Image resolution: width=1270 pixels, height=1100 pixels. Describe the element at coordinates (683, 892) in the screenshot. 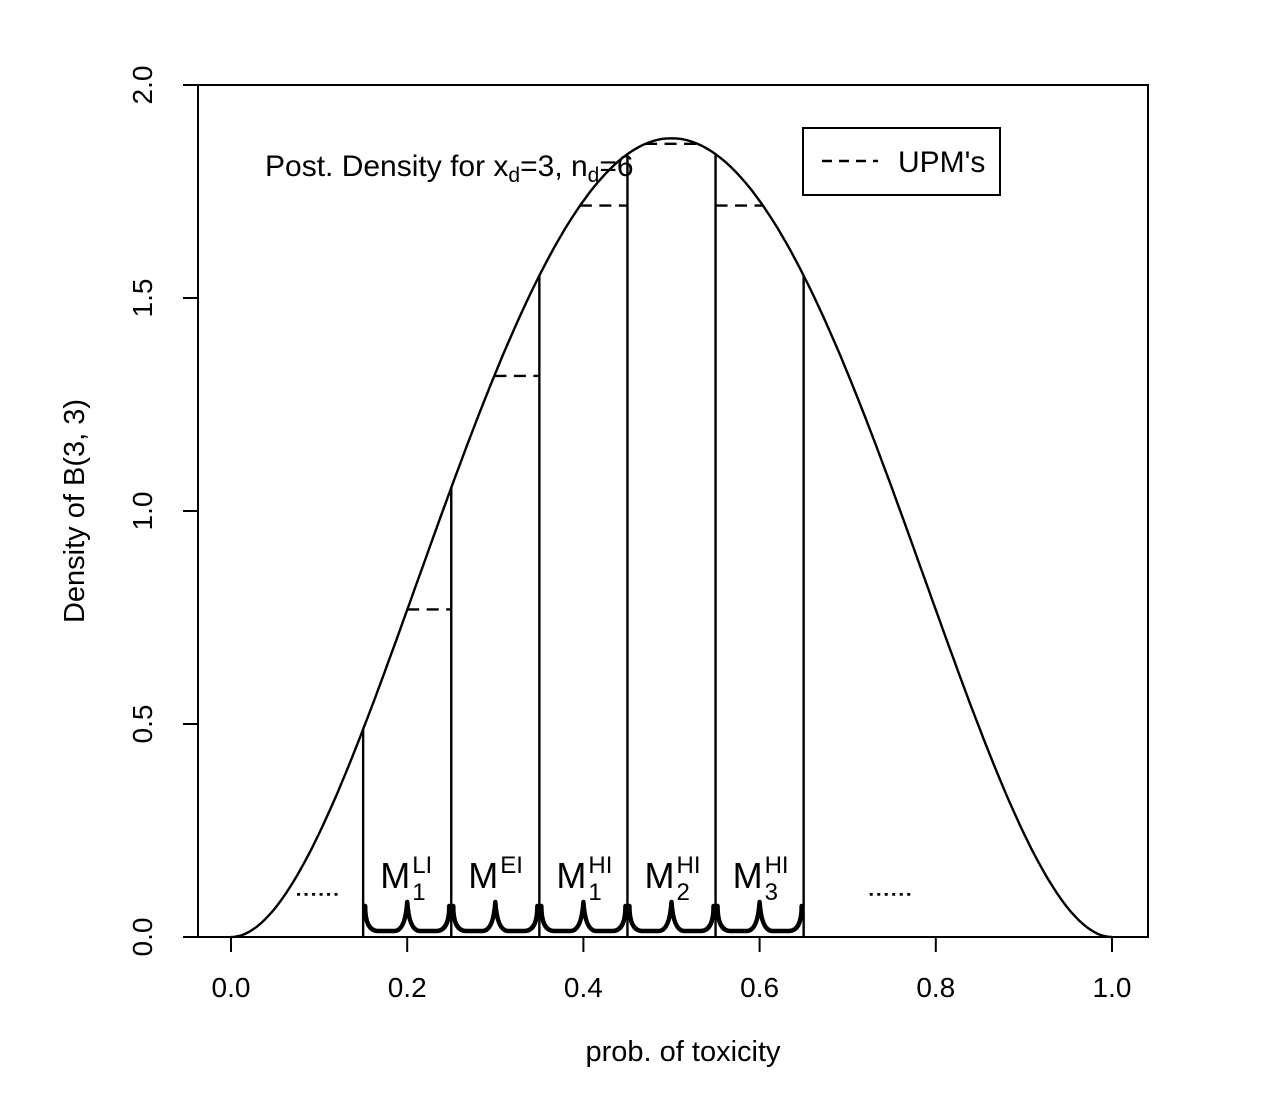

I see `interval-label-subscript: 2` at that location.